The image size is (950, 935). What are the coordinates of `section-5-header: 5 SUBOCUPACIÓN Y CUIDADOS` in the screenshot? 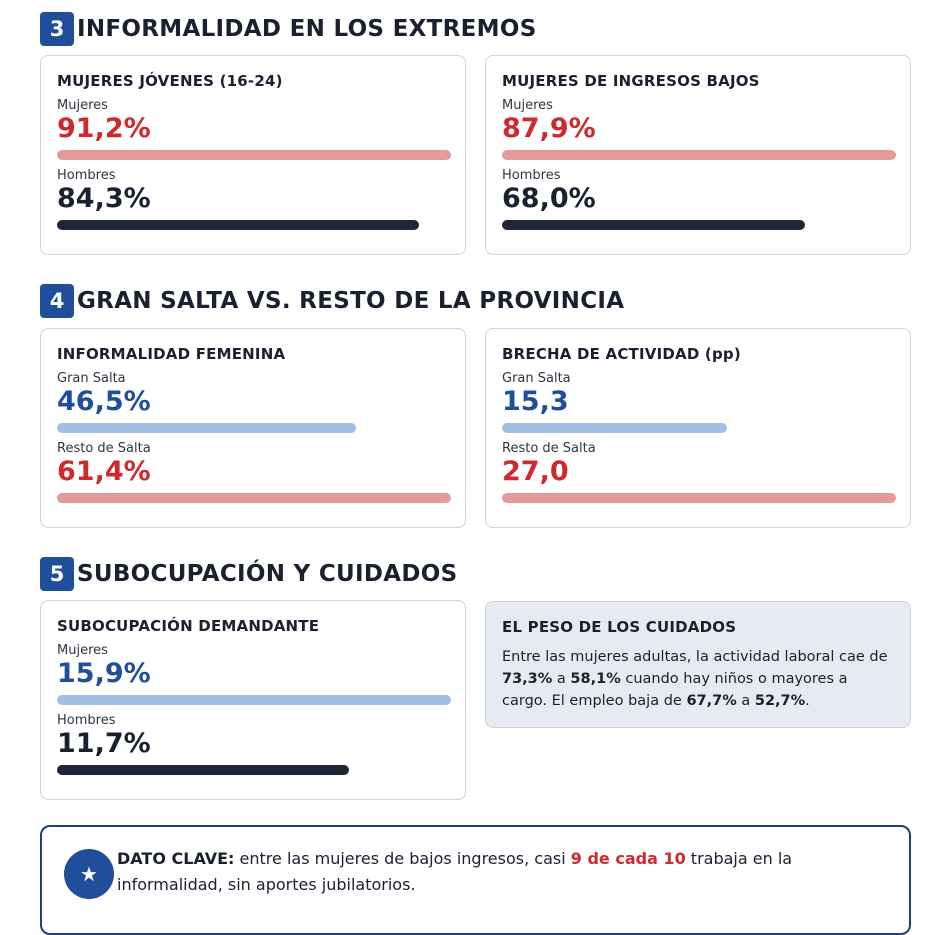 It's located at (248, 574).